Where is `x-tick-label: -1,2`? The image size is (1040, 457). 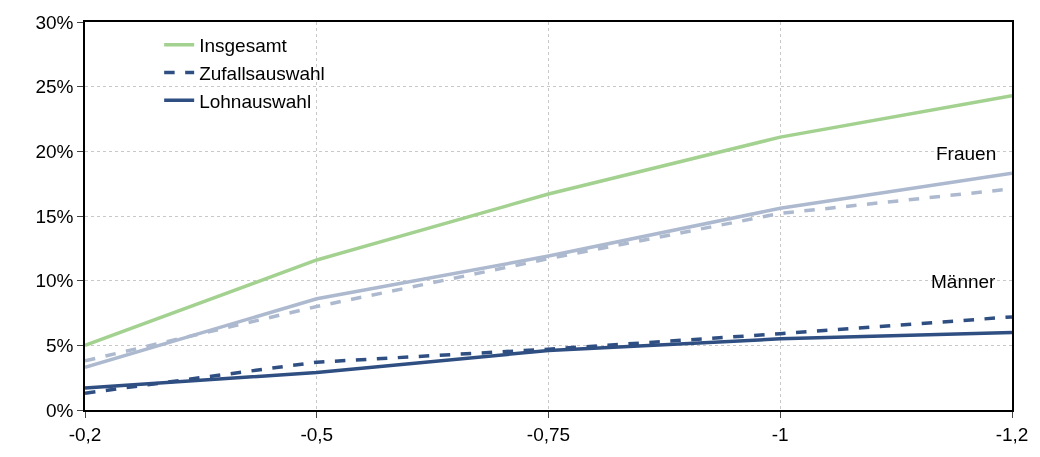 x-tick-label: -1,2 is located at coordinates (1012, 434).